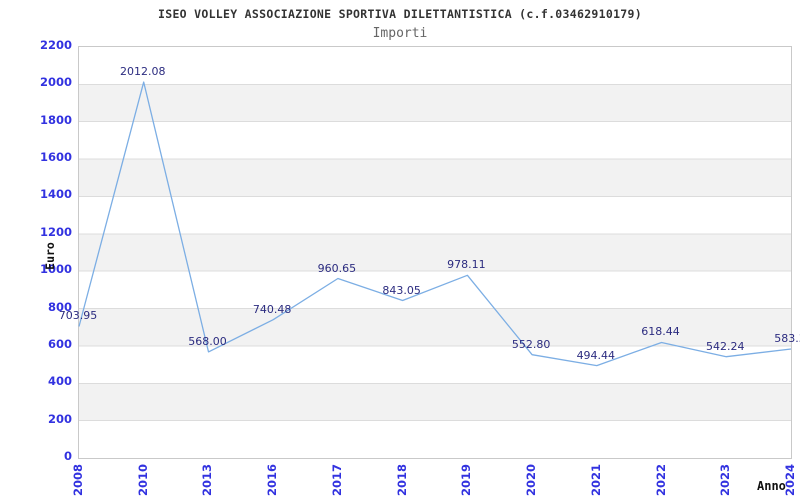 This screenshot has height=500, width=800. What do you see at coordinates (142, 480) in the screenshot?
I see `x-tick-label: 2010` at bounding box center [142, 480].